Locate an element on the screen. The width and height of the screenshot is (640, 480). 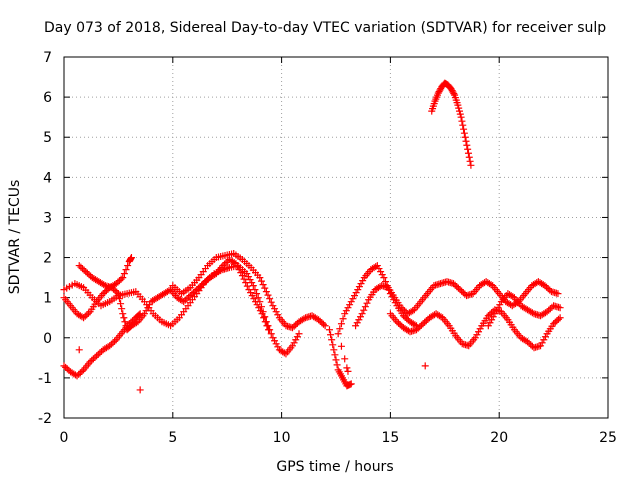
y-tick-label: -1 is located at coordinates (45, 379).